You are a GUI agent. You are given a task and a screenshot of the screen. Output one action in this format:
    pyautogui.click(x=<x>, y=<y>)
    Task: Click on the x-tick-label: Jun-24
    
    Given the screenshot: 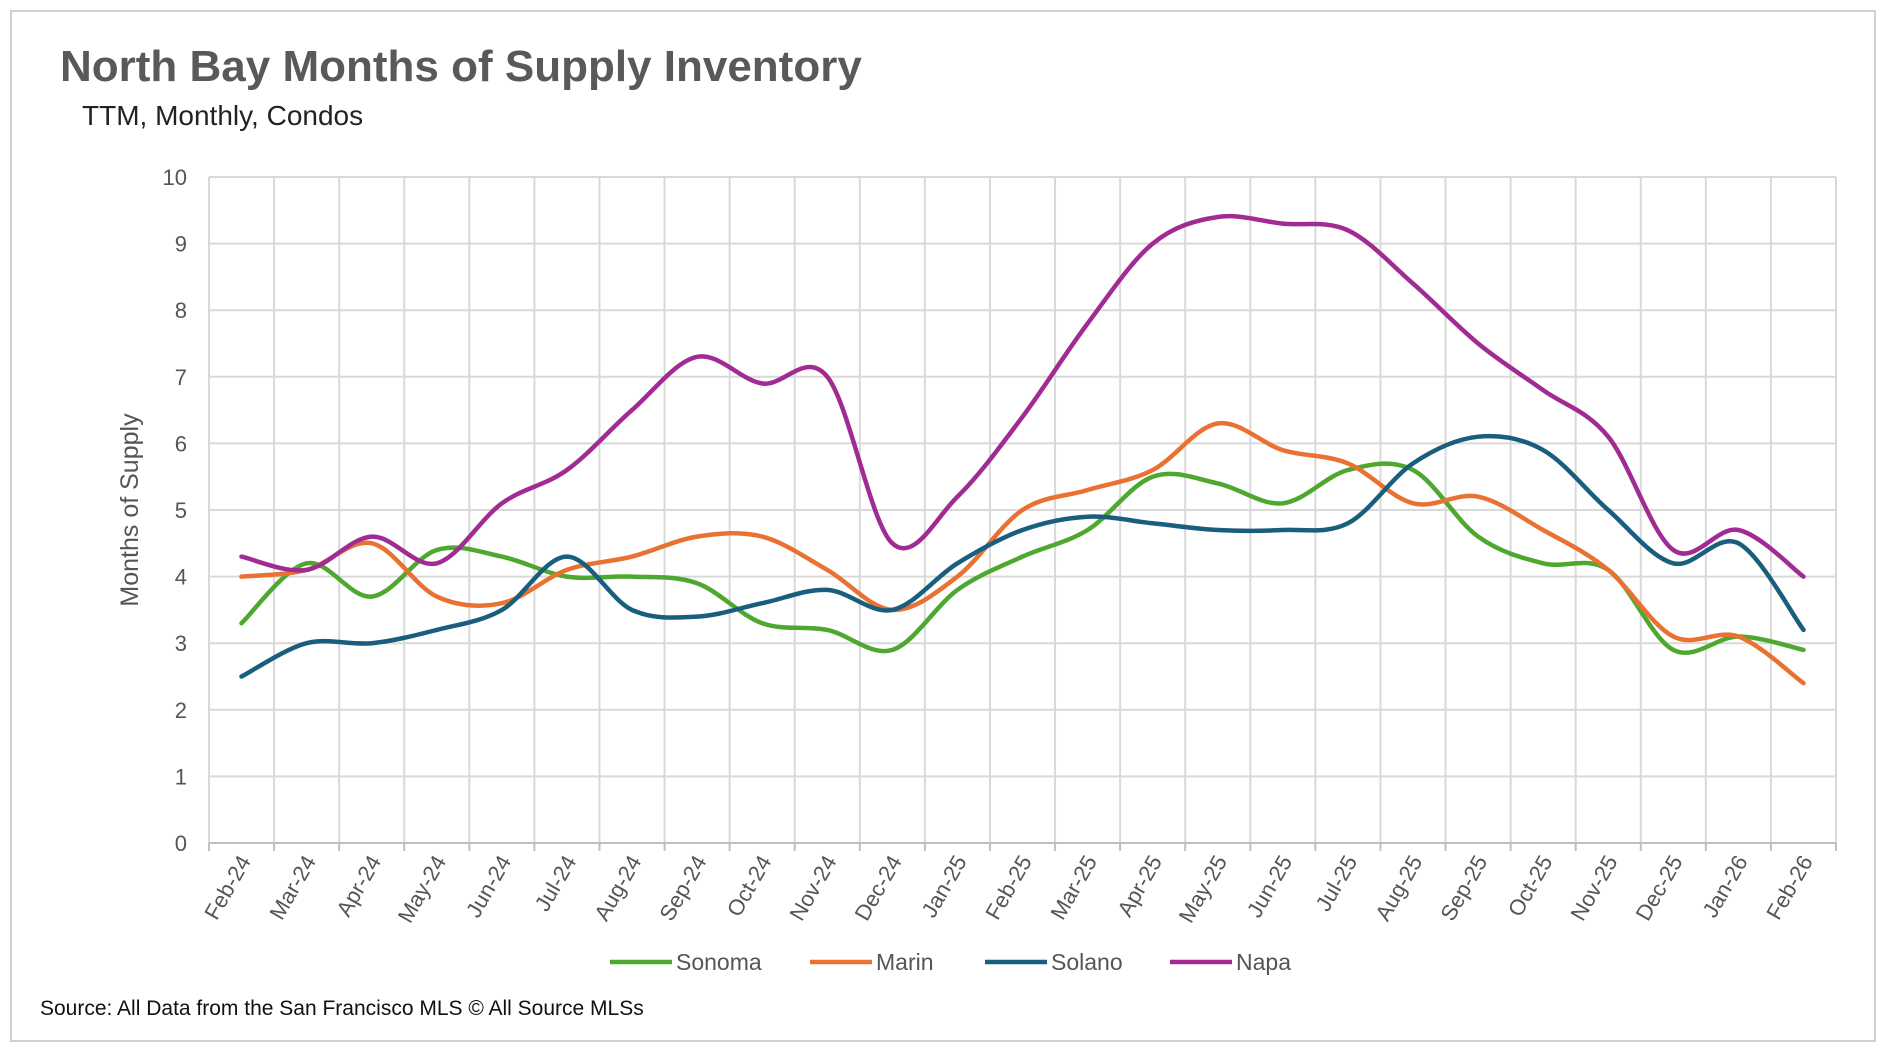 What is the action you would take?
    pyautogui.click(x=488, y=886)
    